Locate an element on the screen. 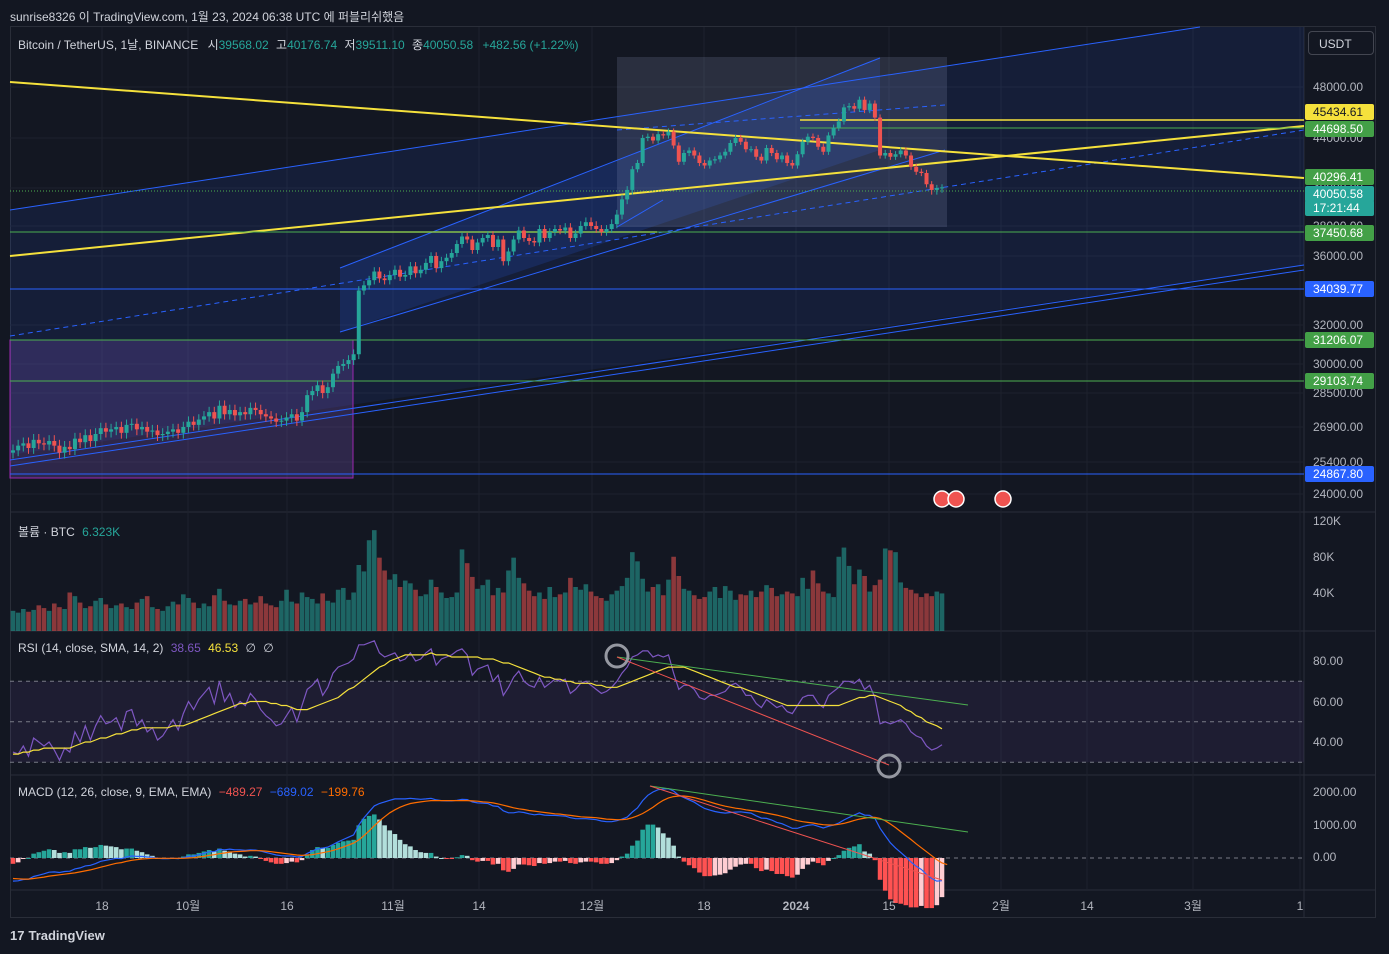 The height and width of the screenshot is (954, 1389). macd-divergence-lower is located at coordinates (796, 833).